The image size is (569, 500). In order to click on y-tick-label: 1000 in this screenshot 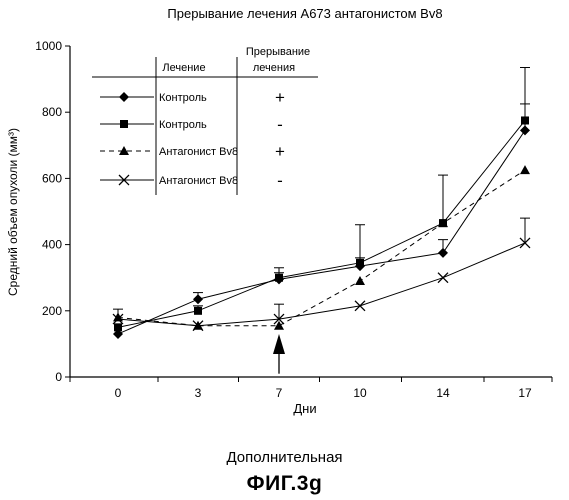, I will do `click(48, 46)`.